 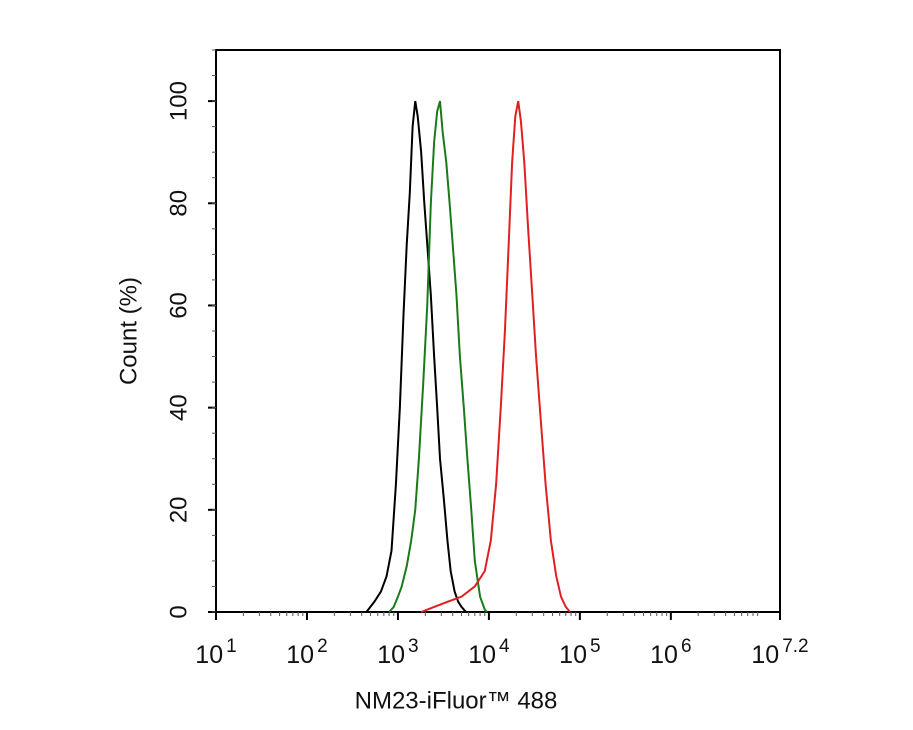 I want to click on x-tick-exponent: 2, so click(x=322, y=646).